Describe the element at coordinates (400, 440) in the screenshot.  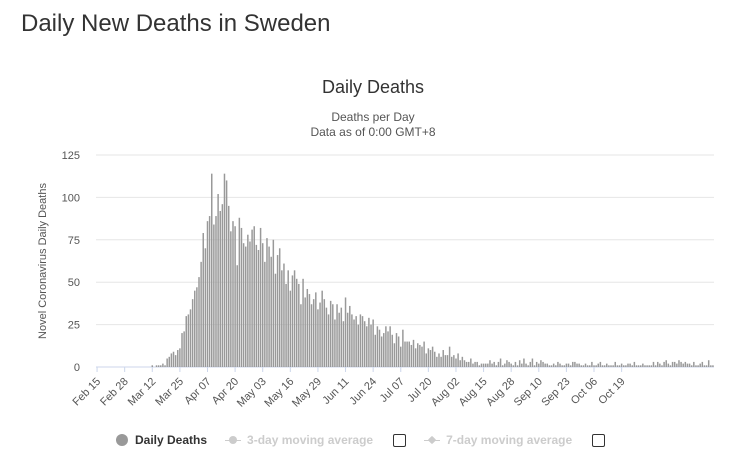
I see `checkbox-3-day-average` at that location.